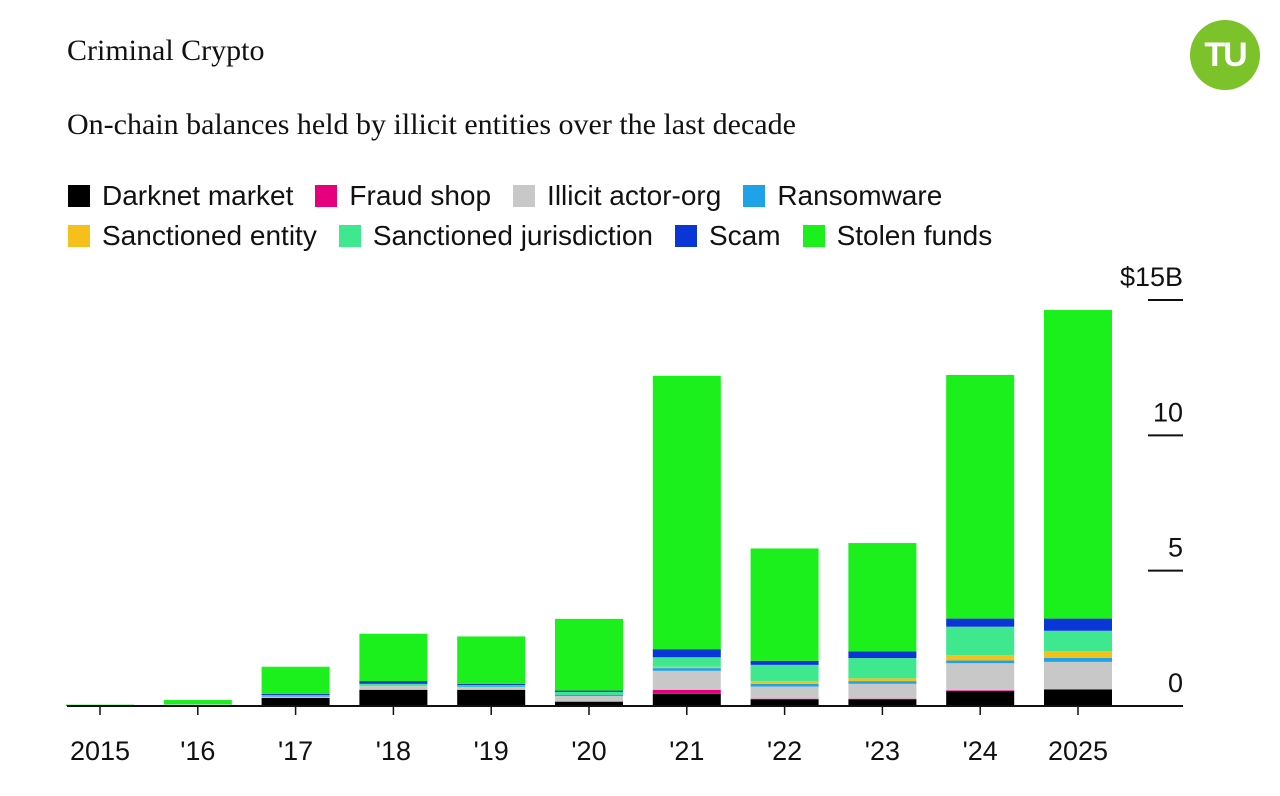  What do you see at coordinates (1078, 689) in the screenshot?
I see `bar-segment-fraud-shop-2025` at bounding box center [1078, 689].